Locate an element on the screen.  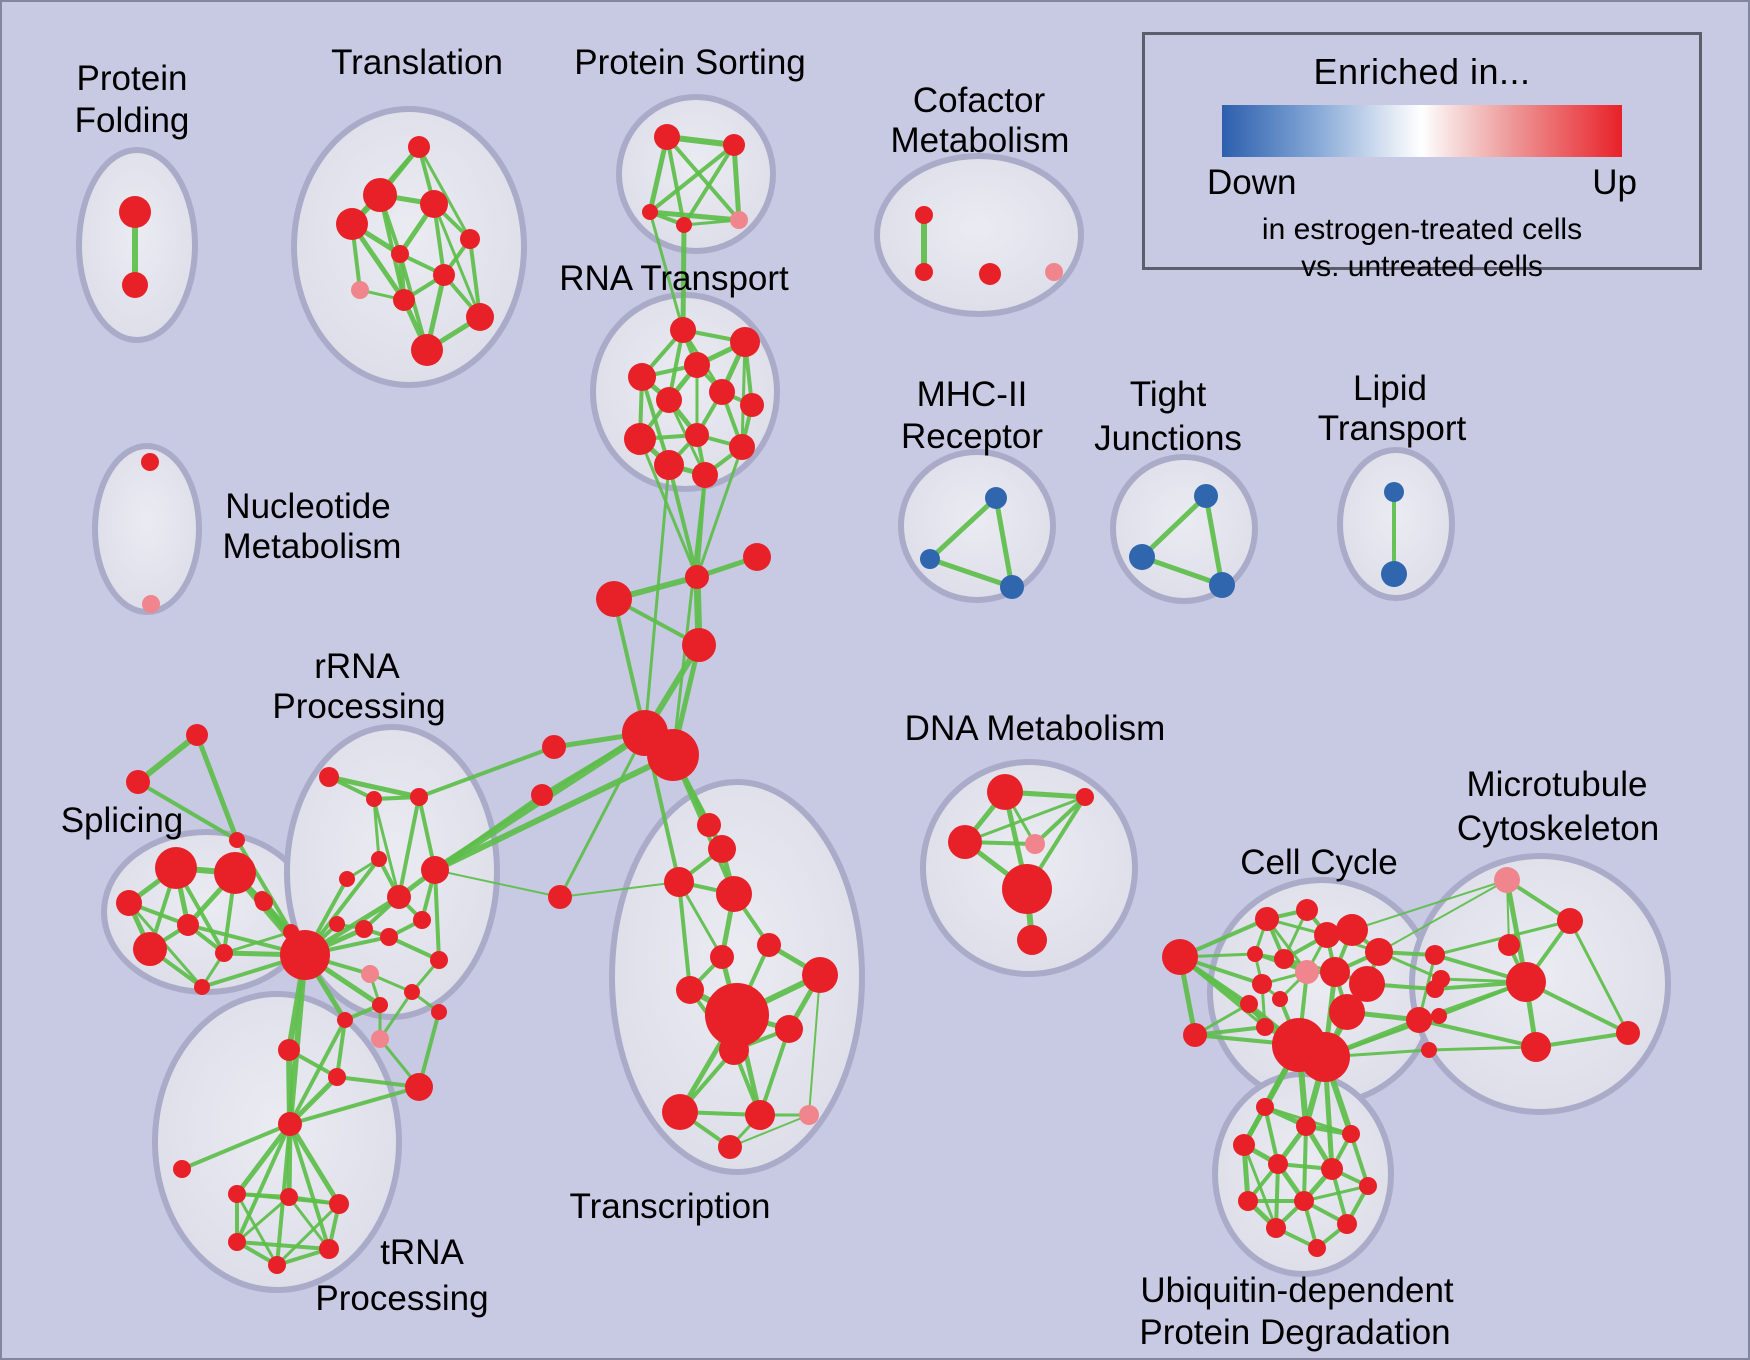
node-t12 is located at coordinates (760, 1115).